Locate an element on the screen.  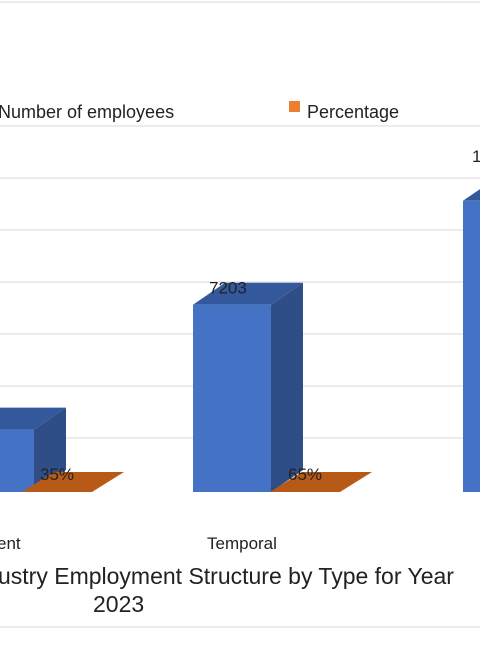
data-label-employees: 1 is located at coordinates (476, 156).